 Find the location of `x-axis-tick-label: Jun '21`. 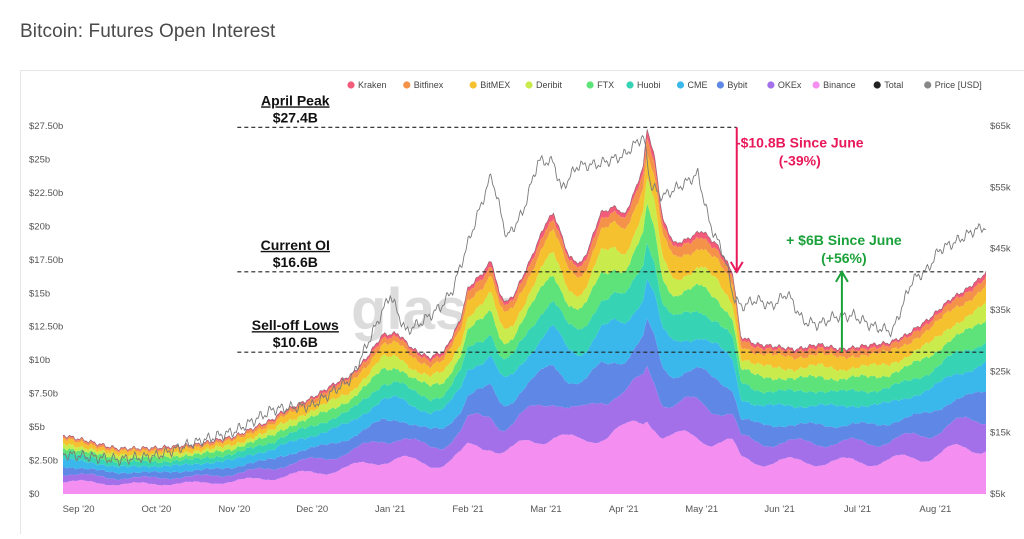

x-axis-tick-label: Jun '21 is located at coordinates (779, 509).